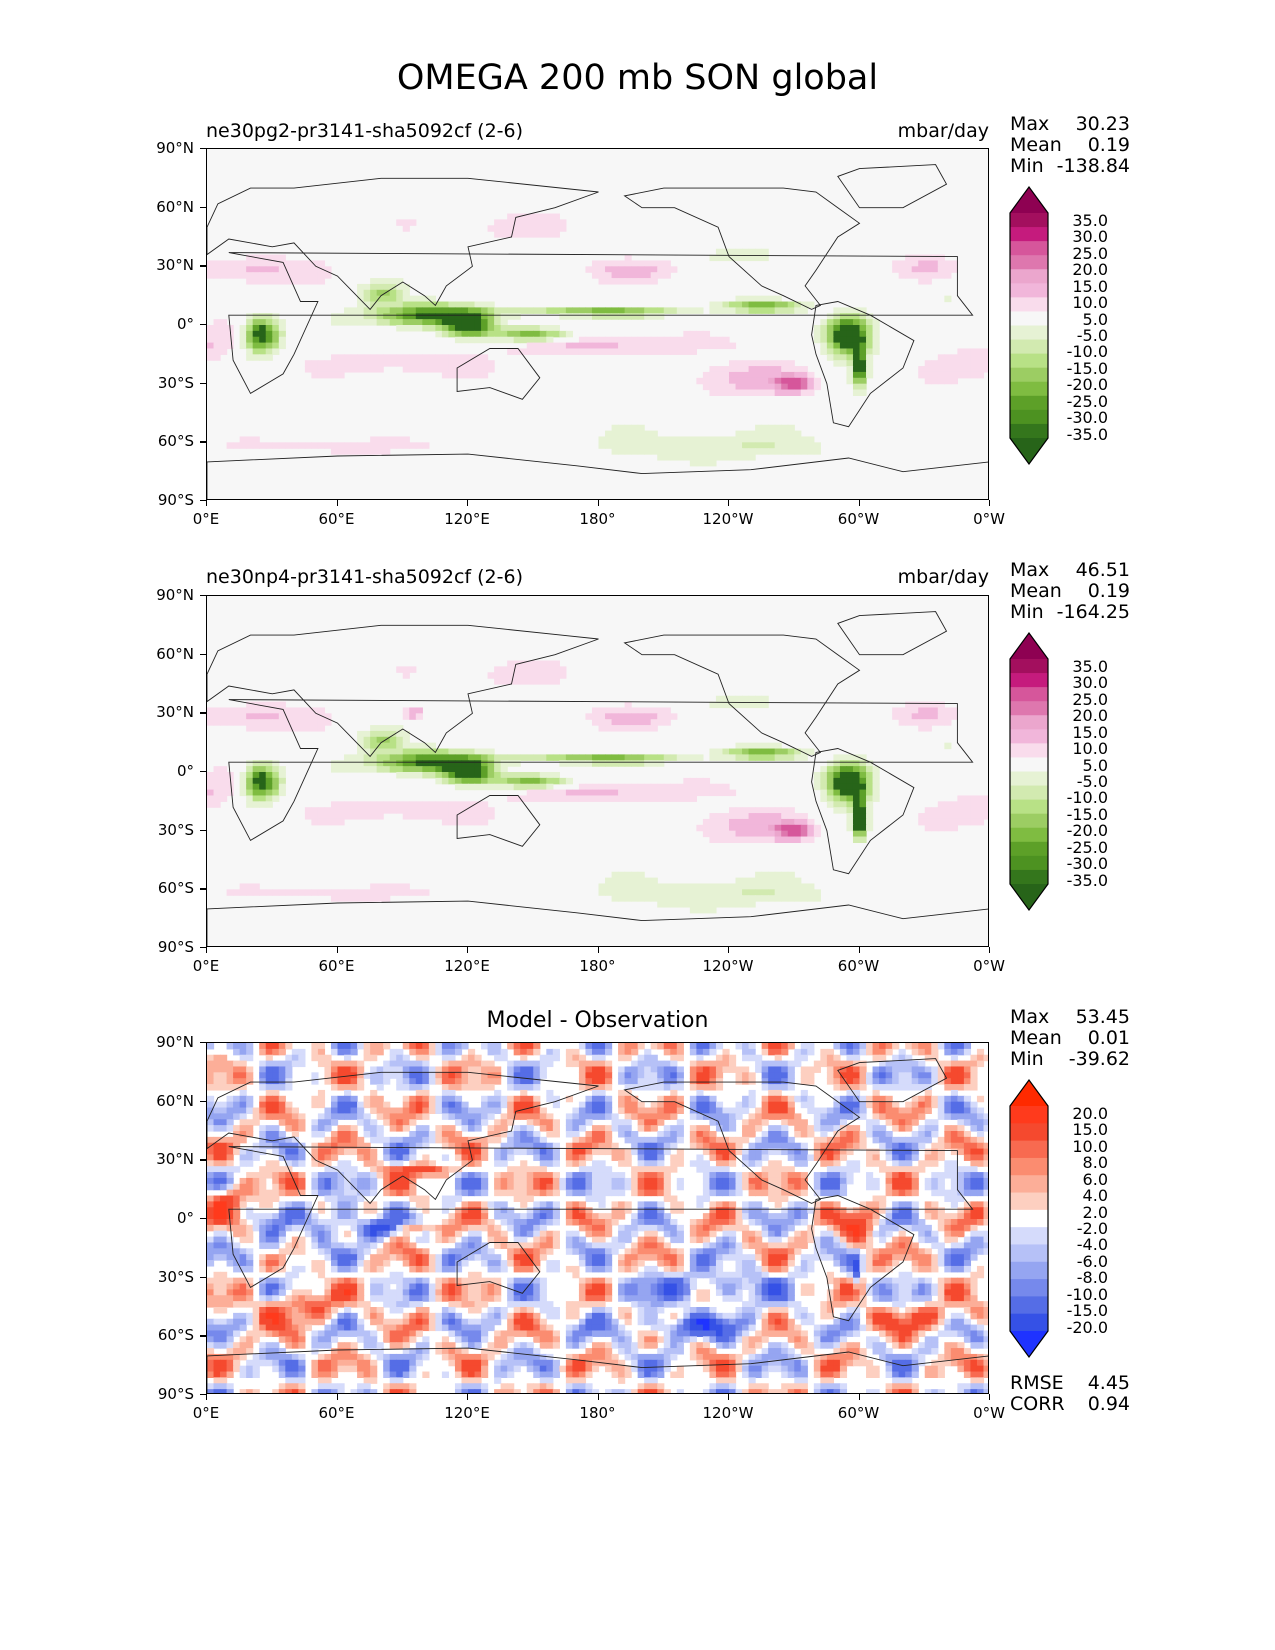  I want to click on stat-max-label: Max, so click(1030, 570).